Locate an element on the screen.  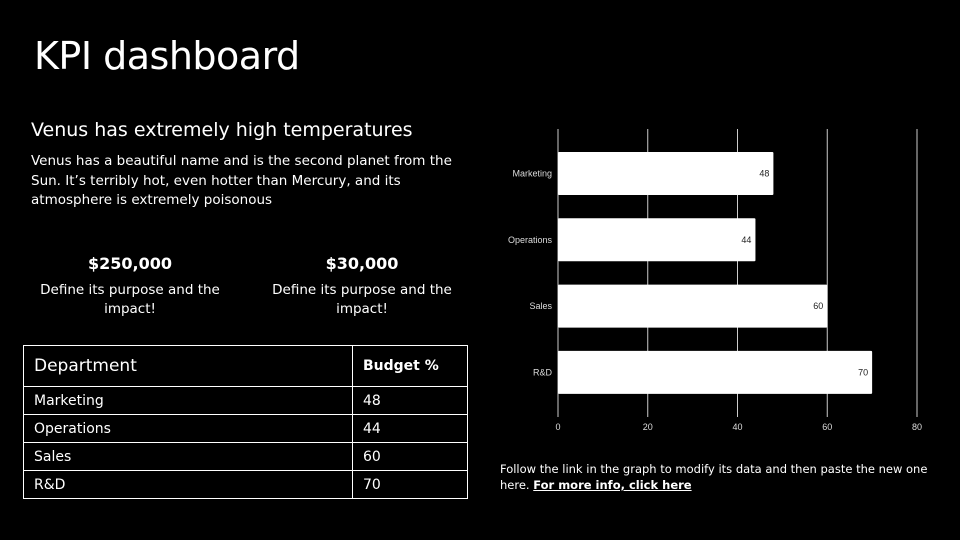
cell: Sales is located at coordinates (188, 456).